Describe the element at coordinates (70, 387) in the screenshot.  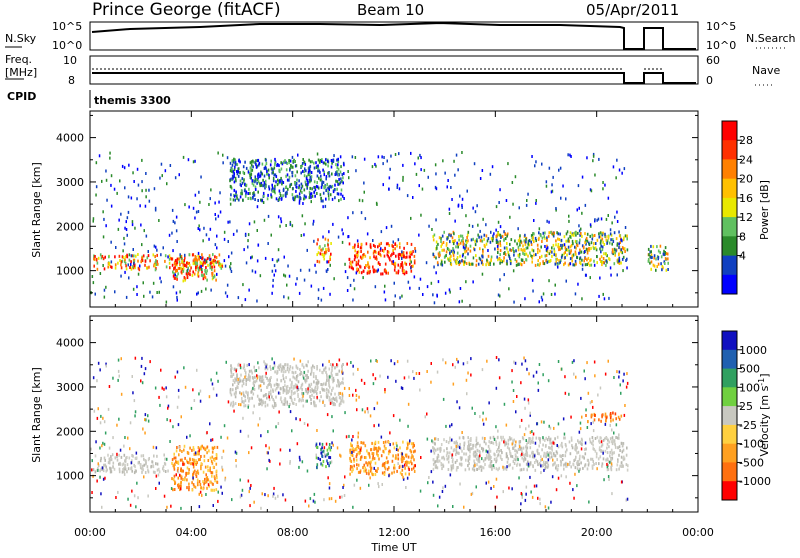
I see `y-tick-label: 3000` at that location.